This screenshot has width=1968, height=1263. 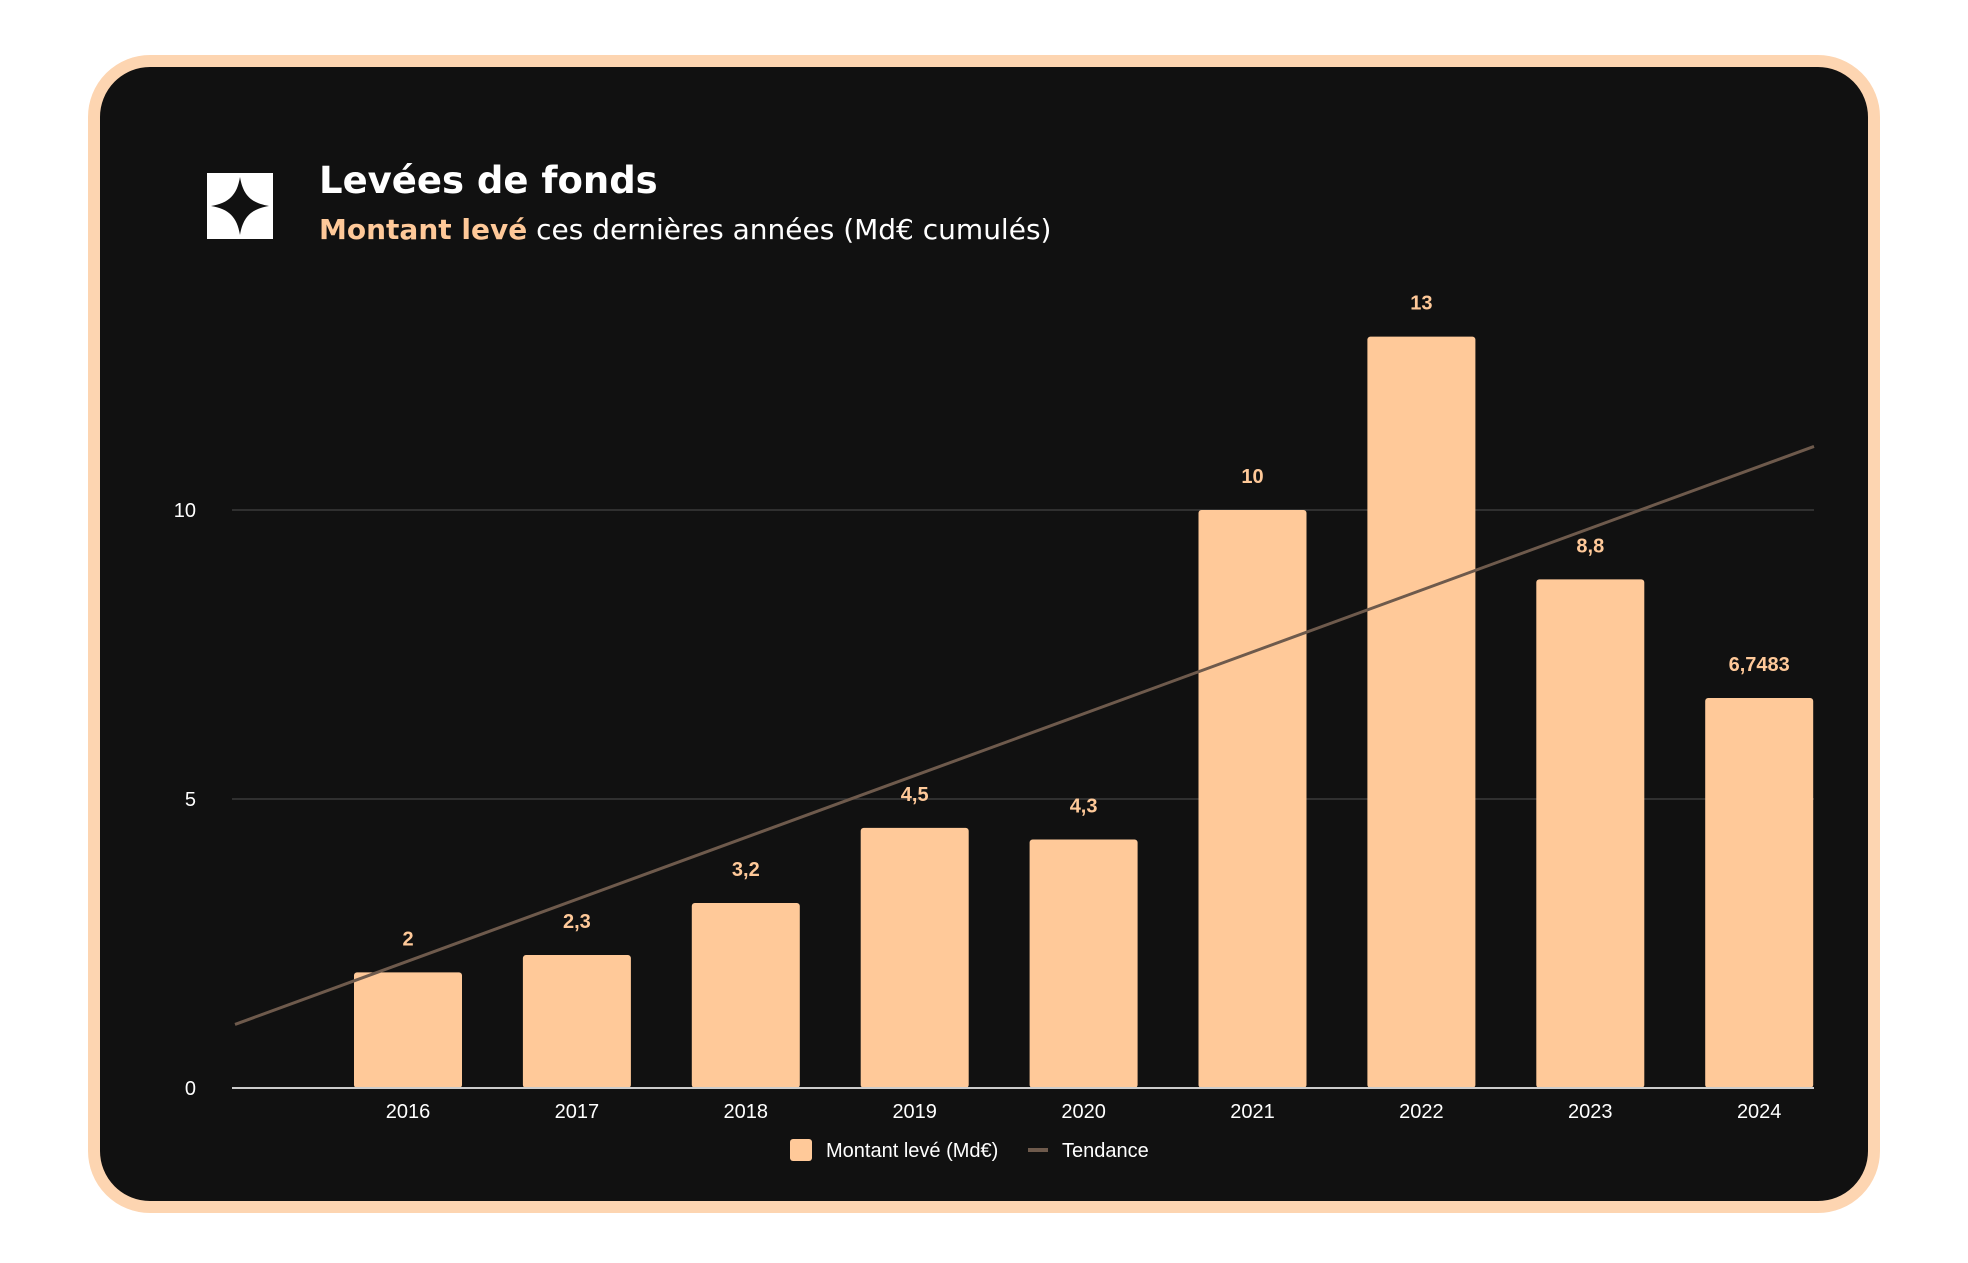 What do you see at coordinates (1083, 1112) in the screenshot?
I see `x-tick-label: 2020` at bounding box center [1083, 1112].